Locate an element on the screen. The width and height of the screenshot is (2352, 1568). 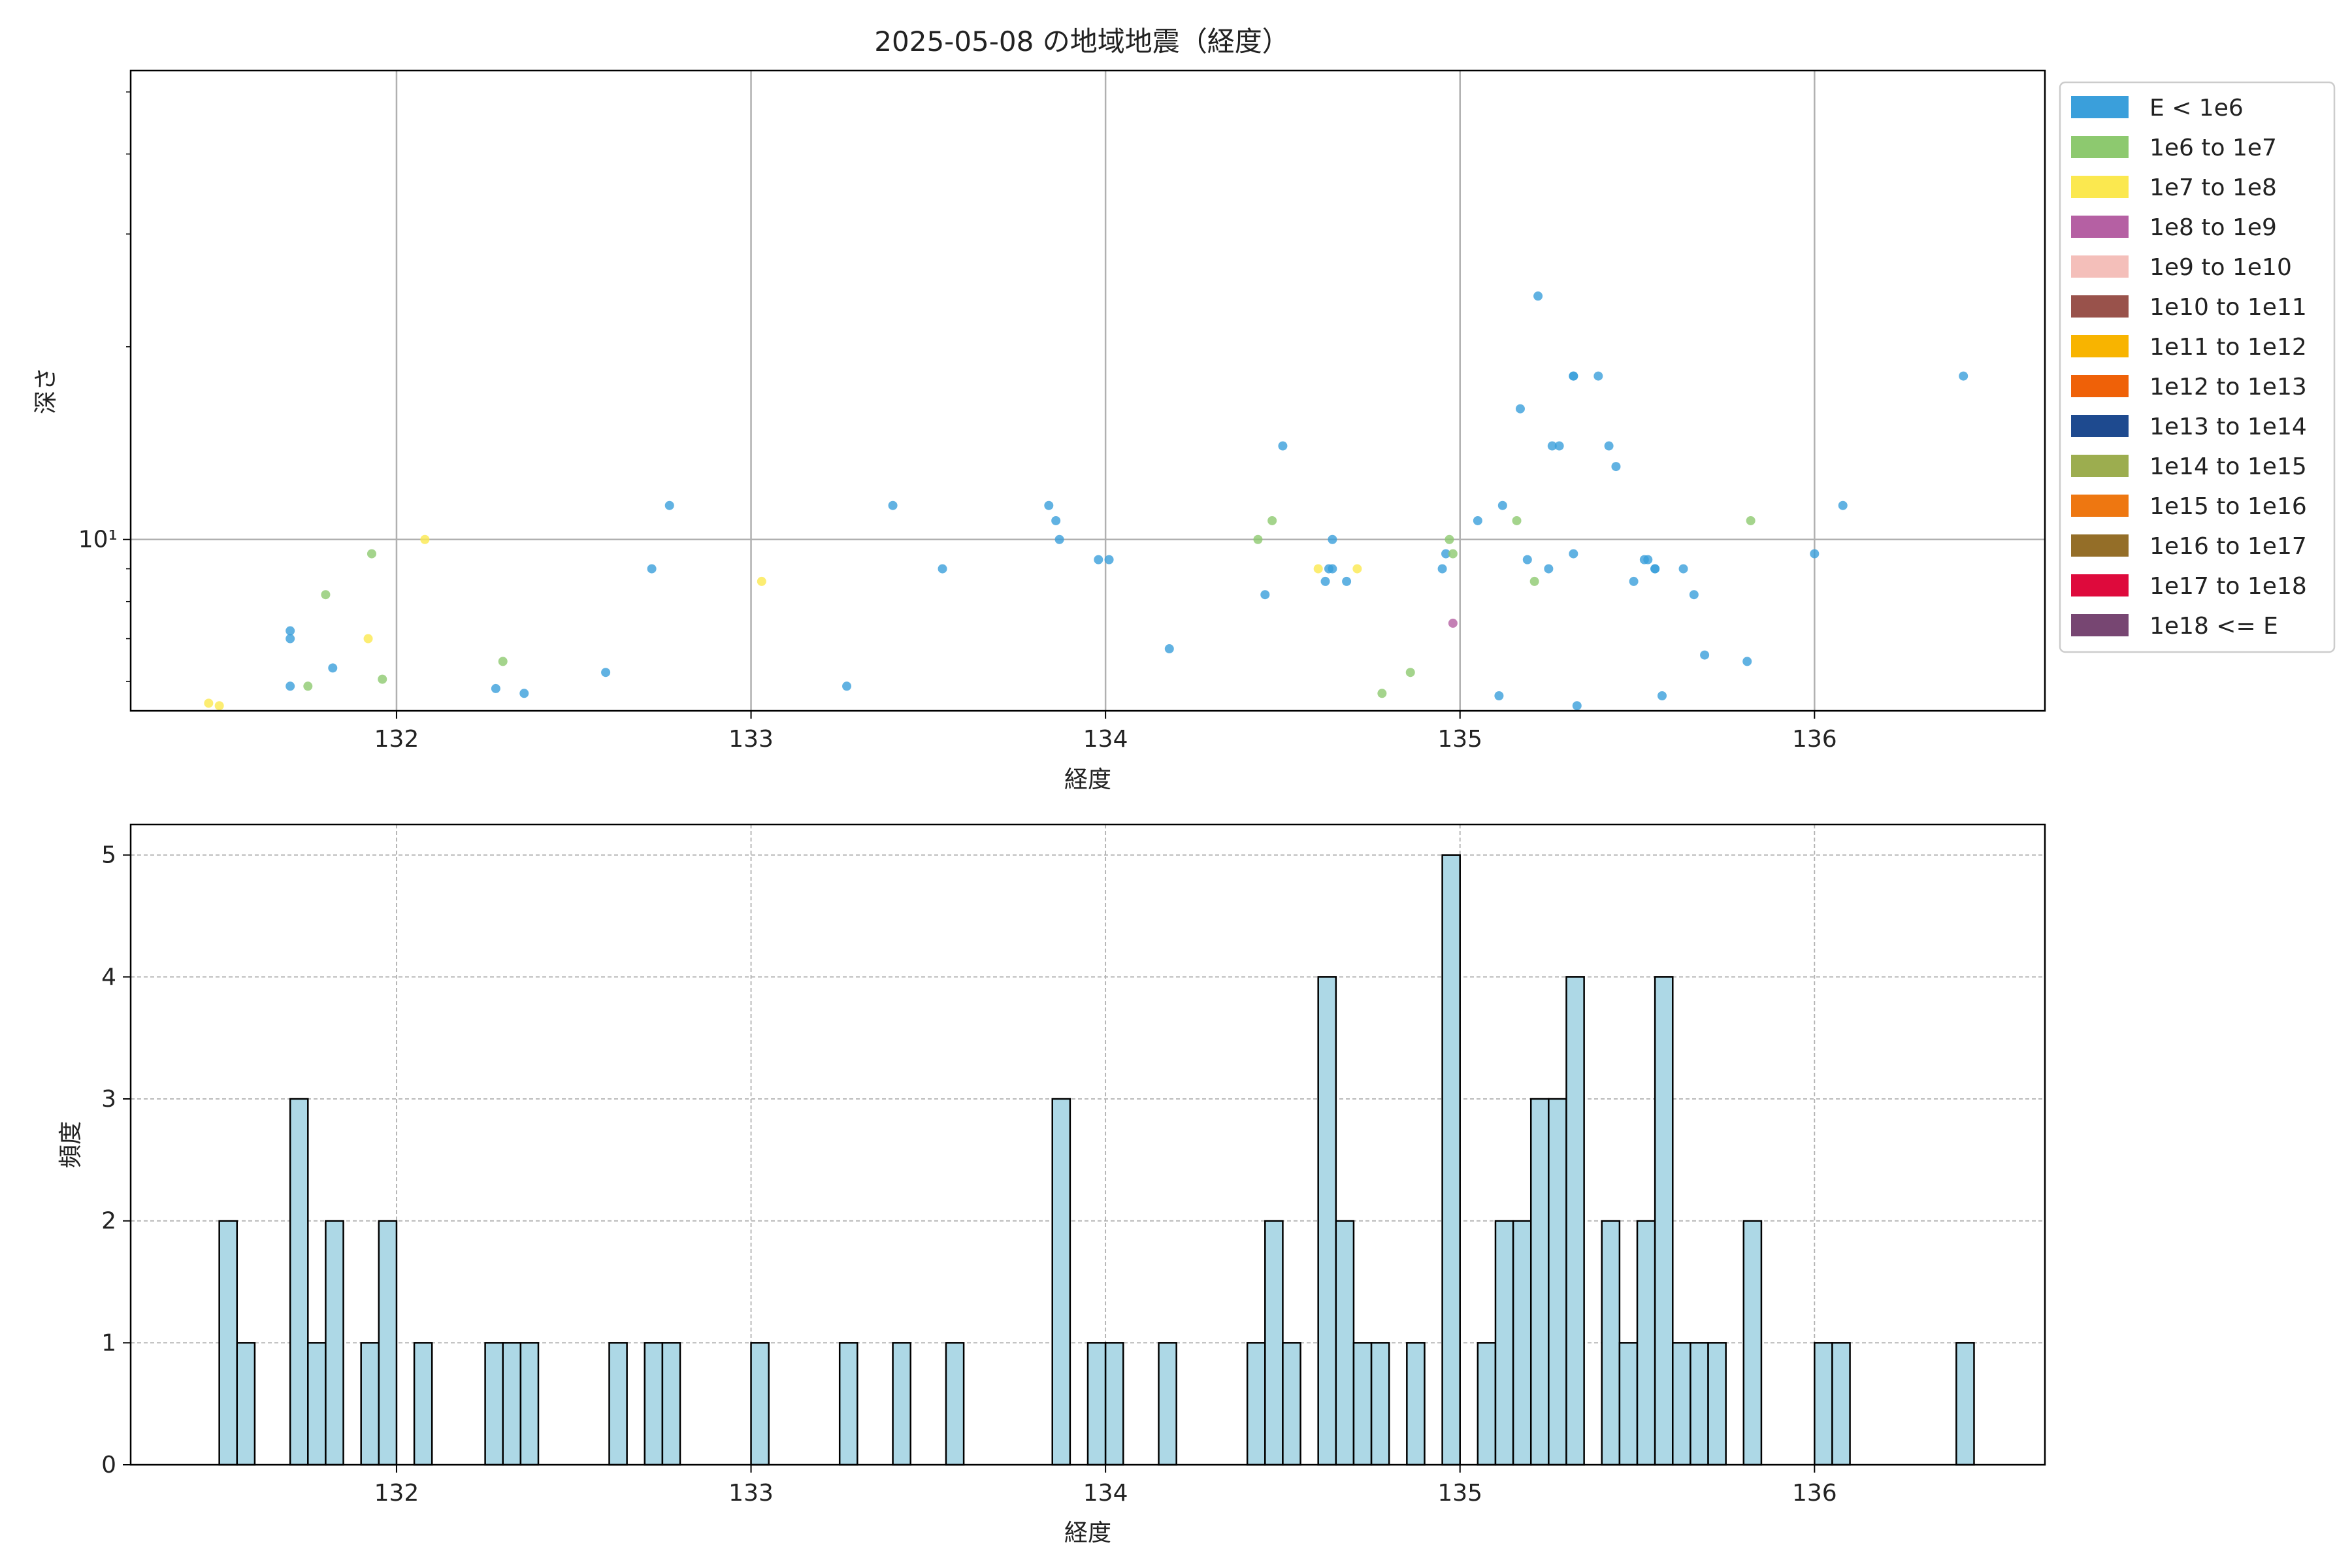
histogram-x-tick-label: 134 is located at coordinates (1105, 1493).